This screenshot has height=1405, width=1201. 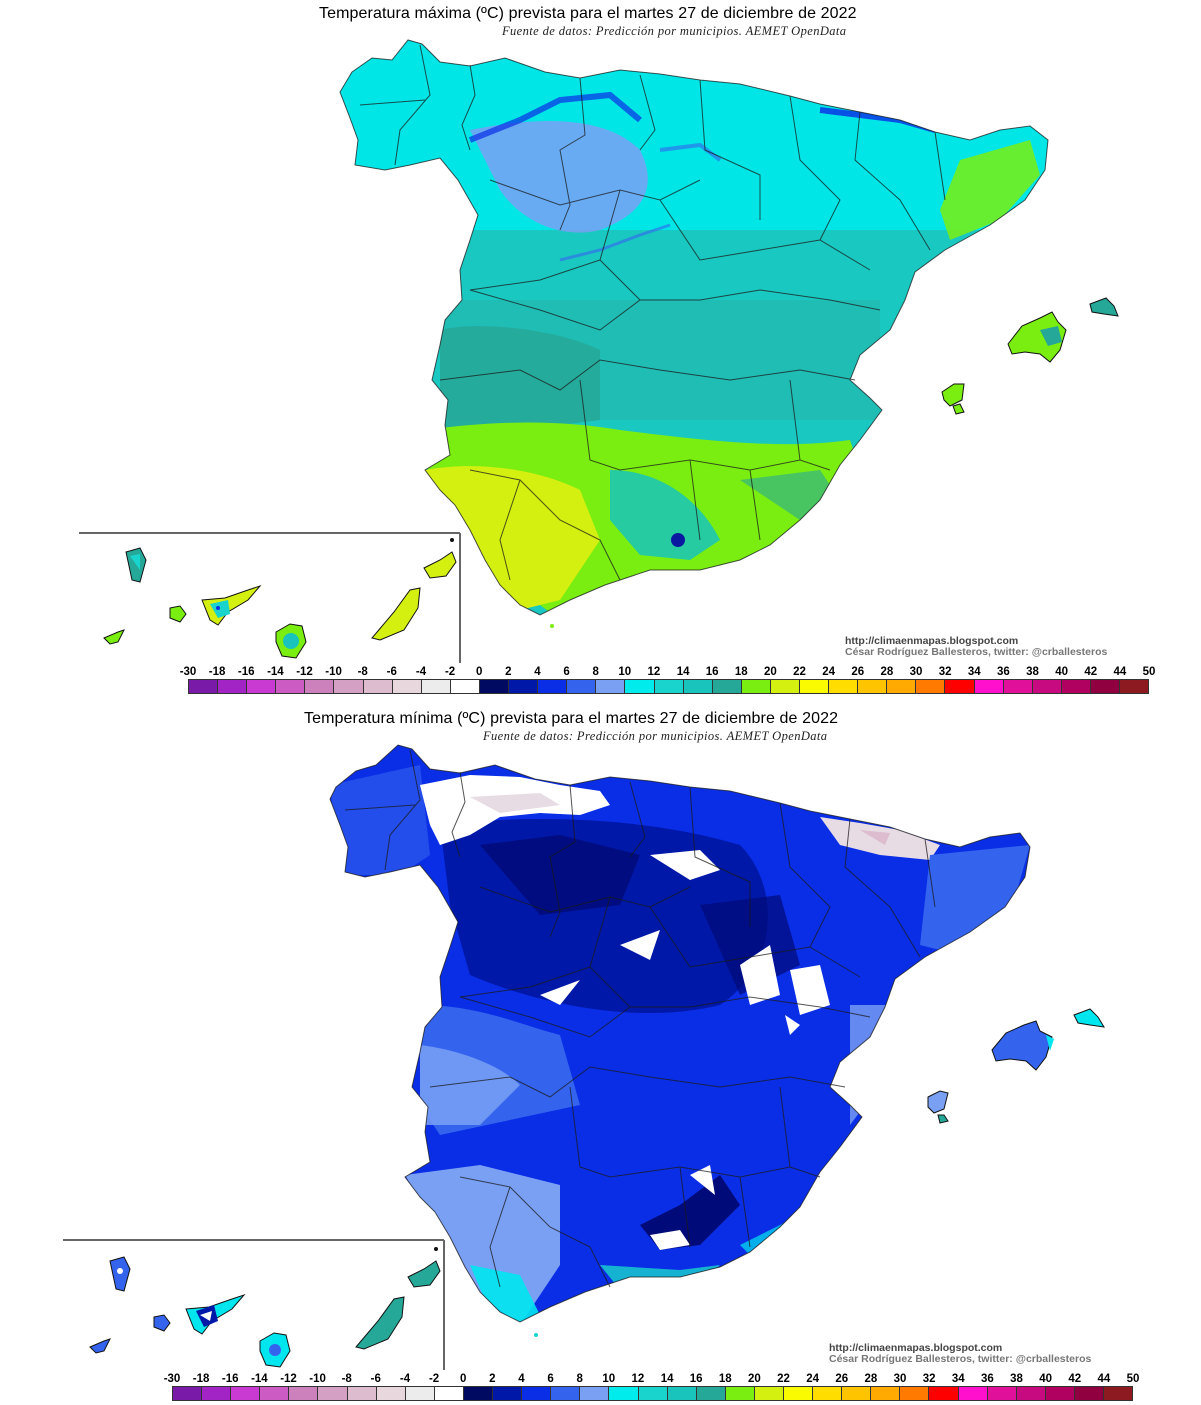 What do you see at coordinates (725, 1379) in the screenshot?
I see `cb-tick: 18` at bounding box center [725, 1379].